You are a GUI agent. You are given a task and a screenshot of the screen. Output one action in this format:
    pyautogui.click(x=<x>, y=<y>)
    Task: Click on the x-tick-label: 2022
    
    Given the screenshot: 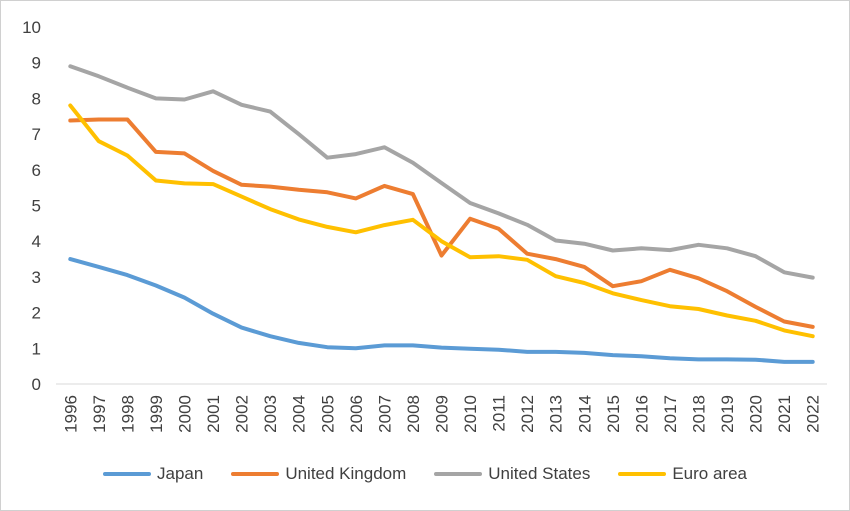 What is the action you would take?
    pyautogui.click(x=813, y=414)
    